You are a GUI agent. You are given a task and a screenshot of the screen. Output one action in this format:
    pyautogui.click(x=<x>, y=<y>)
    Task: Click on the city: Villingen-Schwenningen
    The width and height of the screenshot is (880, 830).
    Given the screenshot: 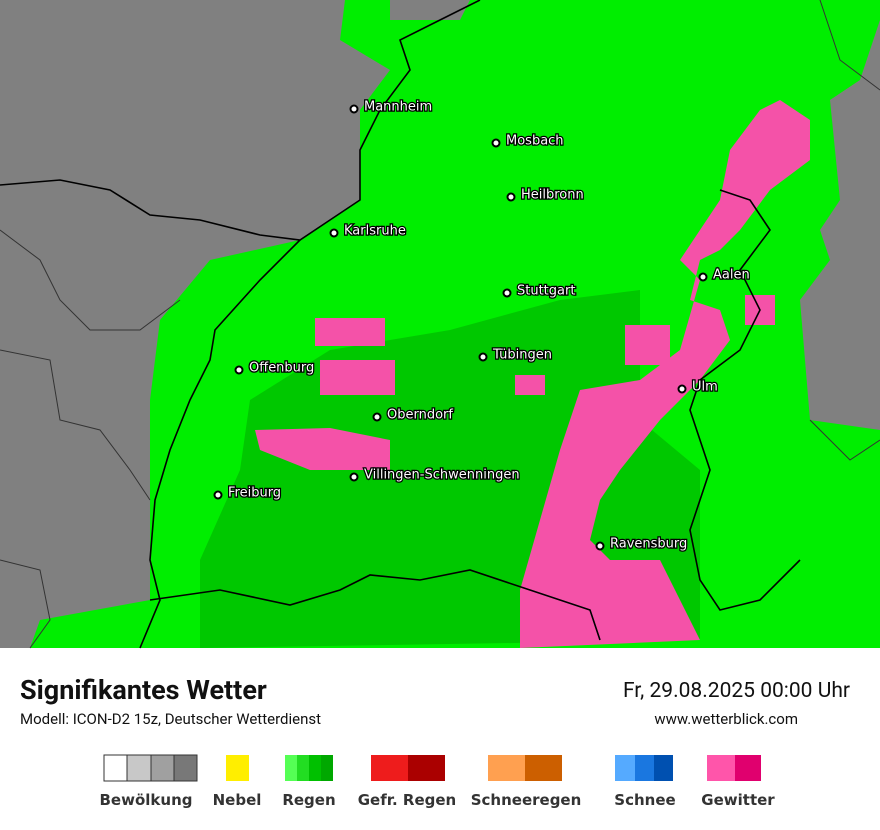 What is the action you would take?
    pyautogui.click(x=435, y=475)
    